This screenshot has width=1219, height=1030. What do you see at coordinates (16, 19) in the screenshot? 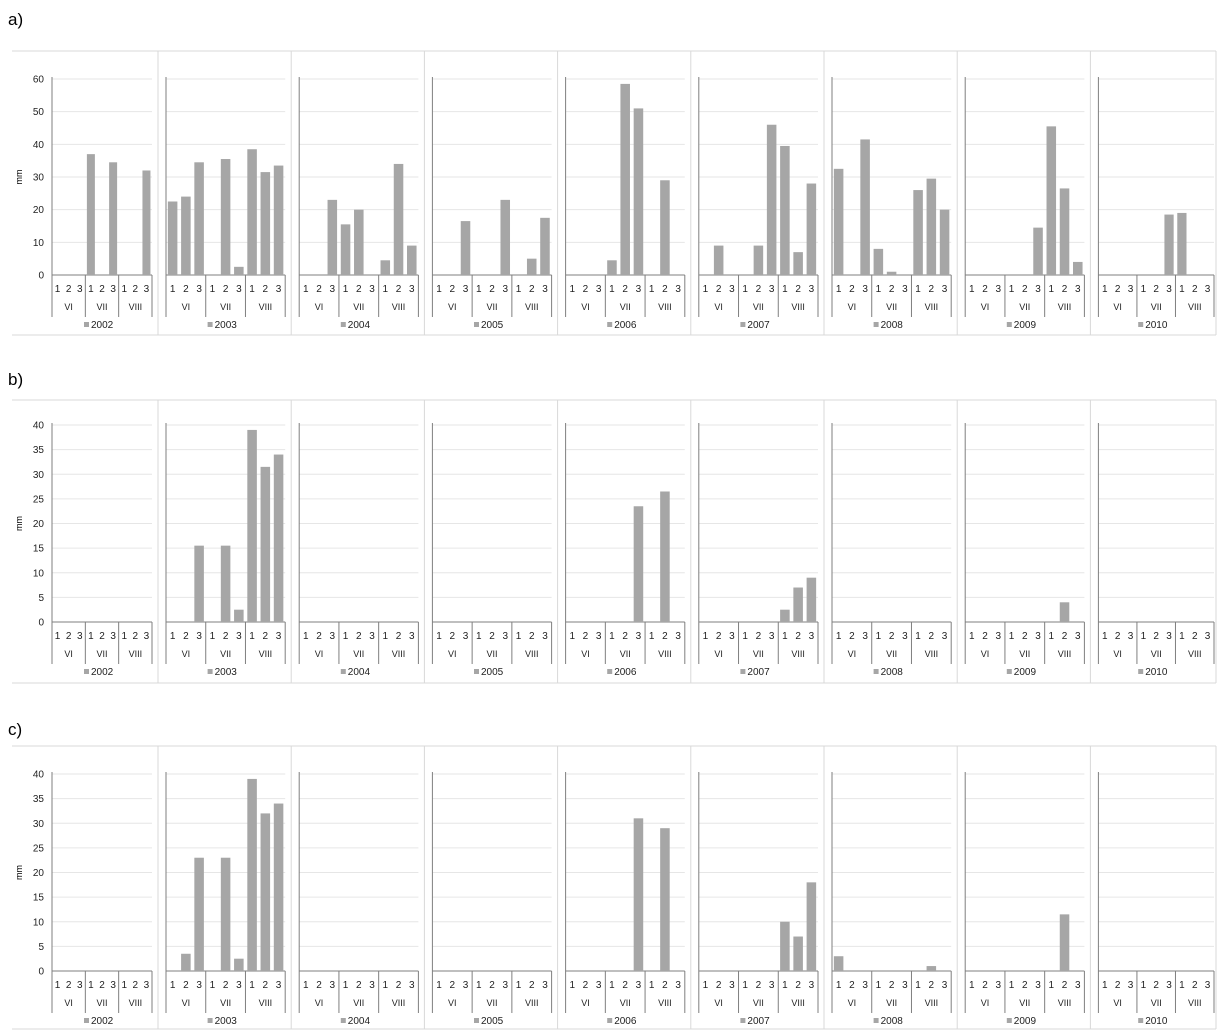
I see `panel-label-a: a)` at bounding box center [16, 19].